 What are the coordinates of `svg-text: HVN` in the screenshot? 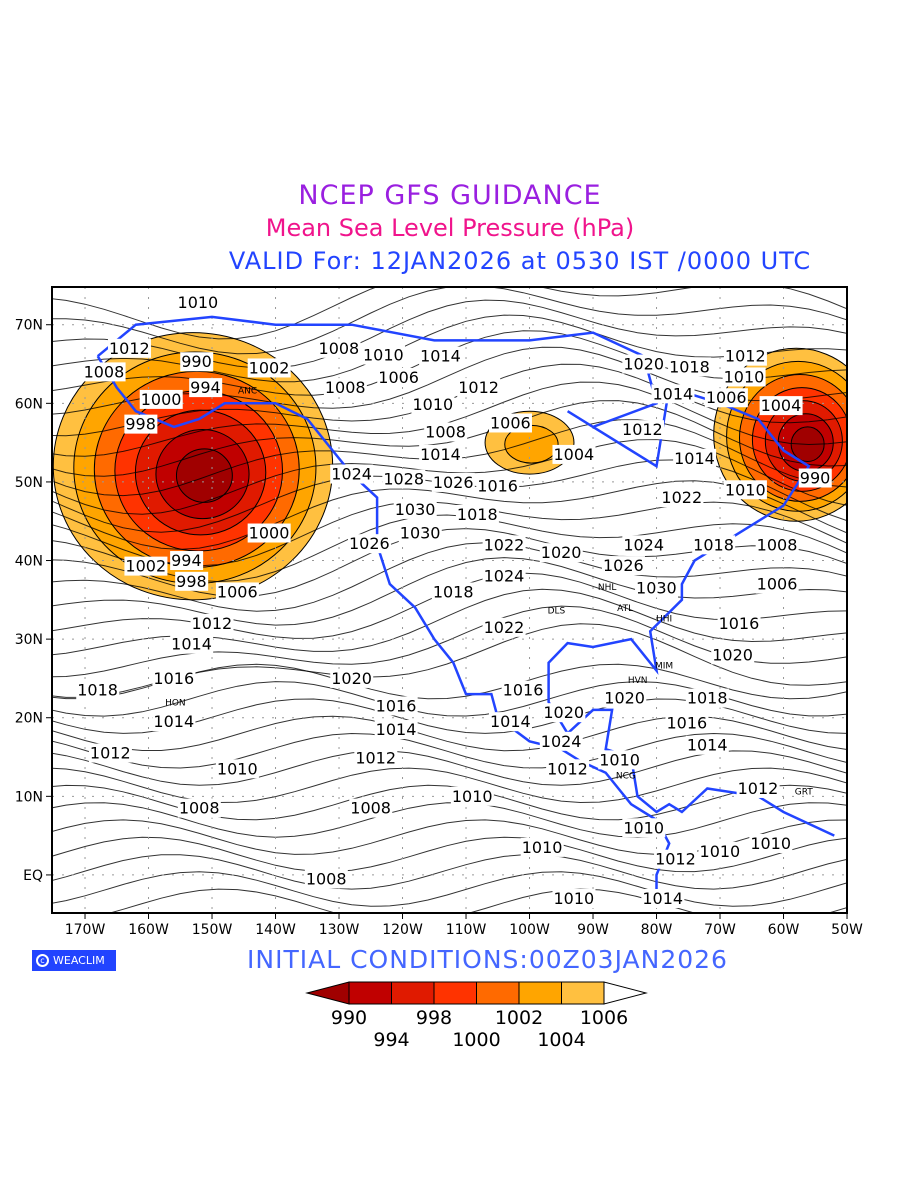 It's located at (638, 681).